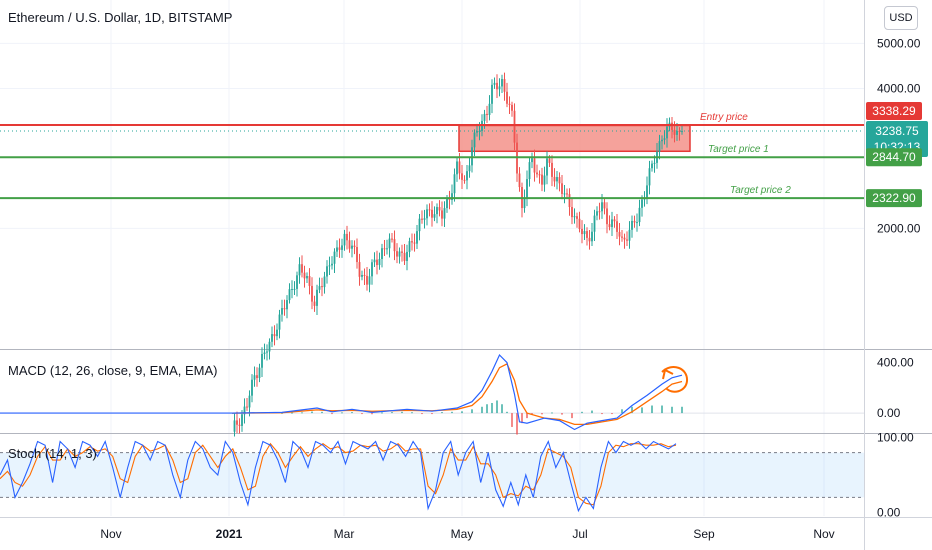  I want to click on entry-price-tag, so click(894, 110).